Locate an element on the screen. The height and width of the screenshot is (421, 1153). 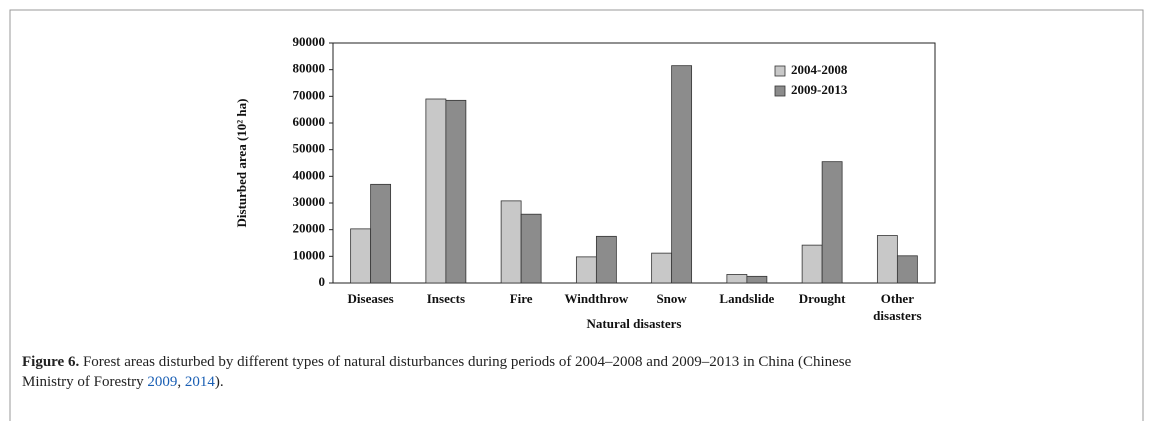
x-tick-label: Insects is located at coordinates (446, 298).